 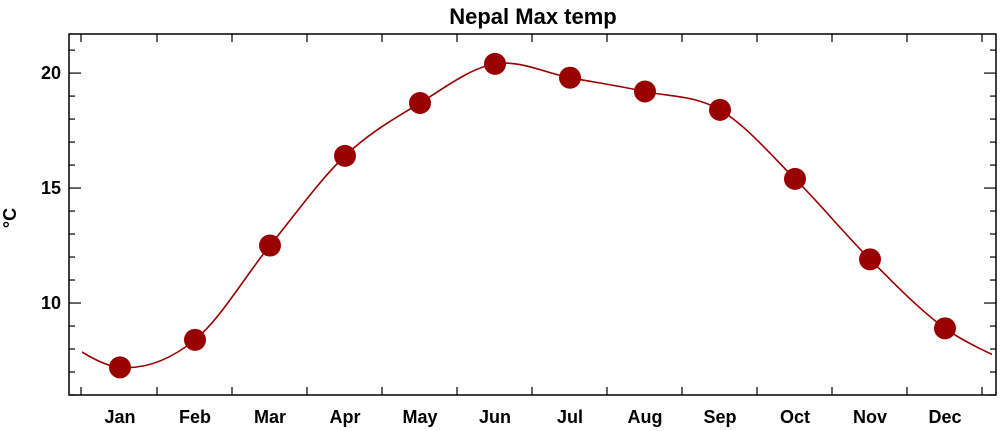 What do you see at coordinates (720, 109) in the screenshot?
I see `data-point-sep` at bounding box center [720, 109].